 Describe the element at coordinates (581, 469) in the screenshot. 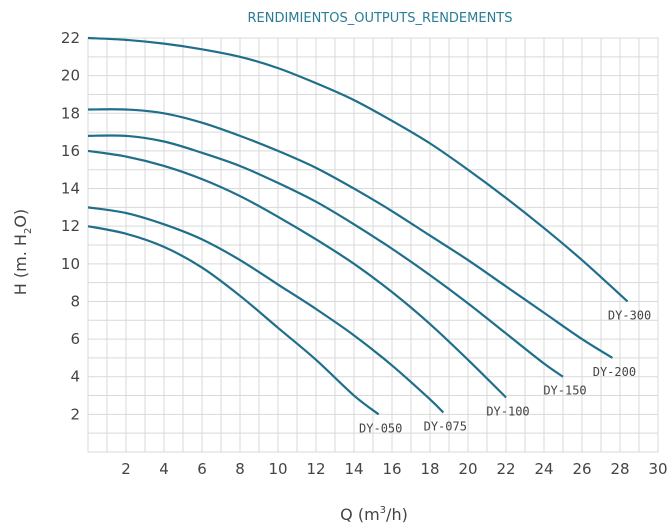

I see `x-tick-label: 26` at that location.